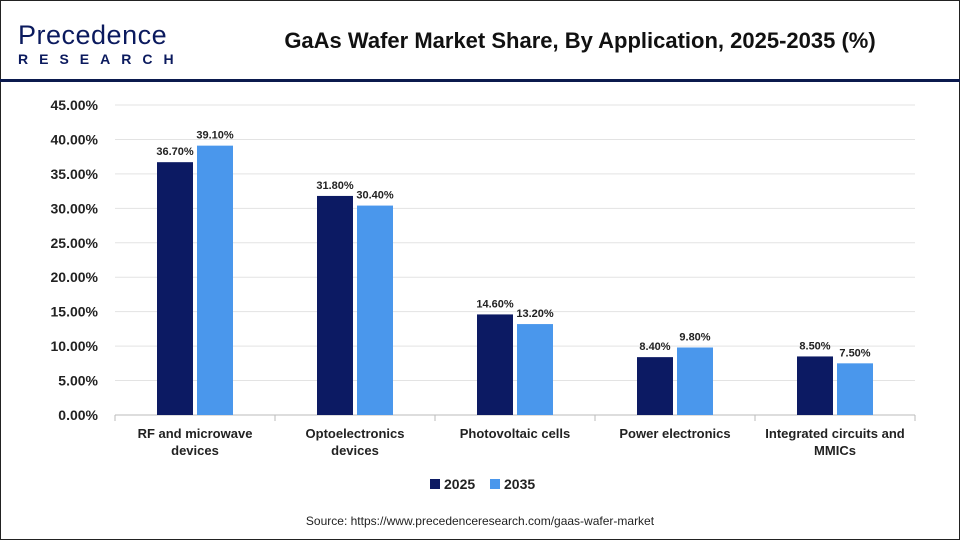 The height and width of the screenshot is (540, 960). Describe the element at coordinates (674, 433) in the screenshot. I see `x-tick-label: Power electronics` at that location.